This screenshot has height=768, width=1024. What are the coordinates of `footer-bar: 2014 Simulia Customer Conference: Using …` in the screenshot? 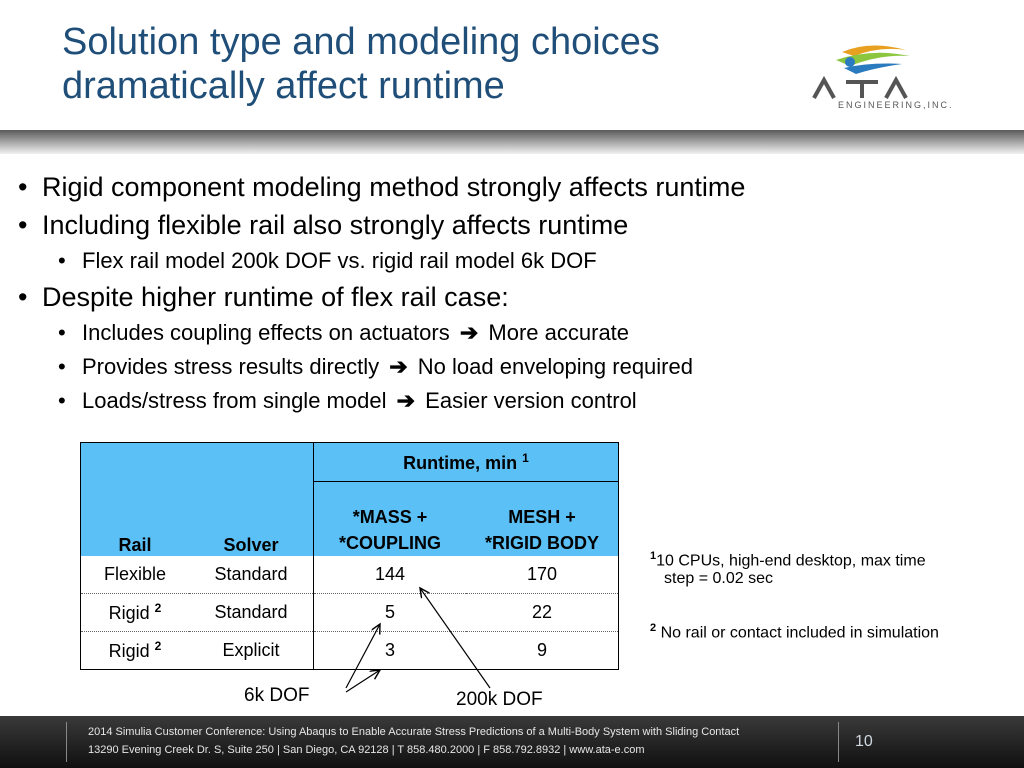 It's located at (512, 742).